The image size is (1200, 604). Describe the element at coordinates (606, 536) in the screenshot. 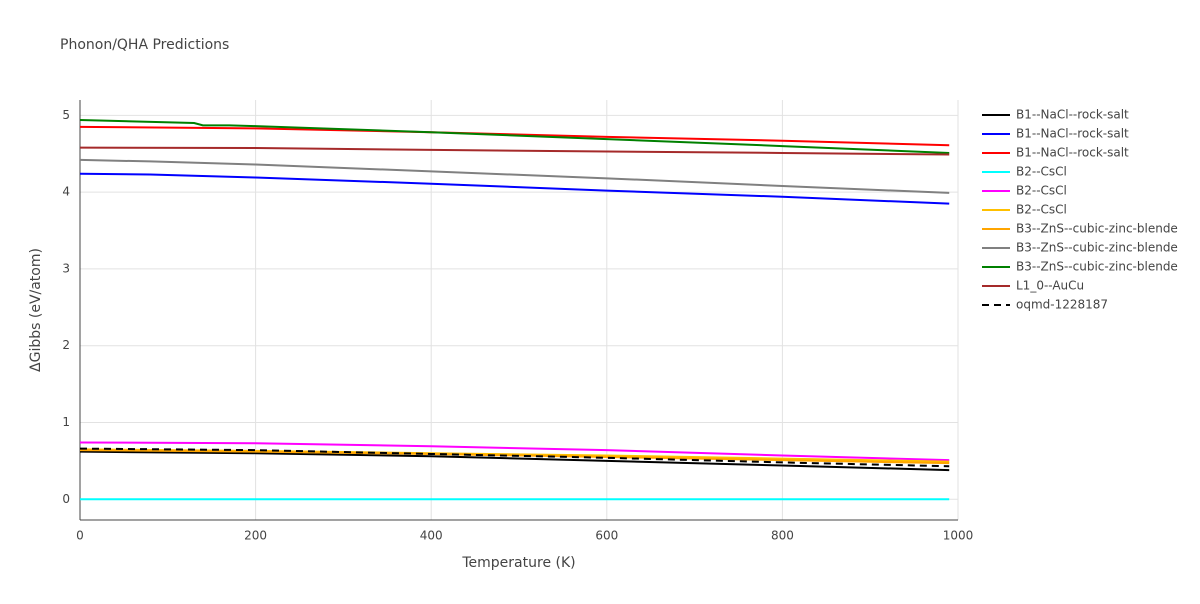

I see `x-tick-label: 600` at that location.